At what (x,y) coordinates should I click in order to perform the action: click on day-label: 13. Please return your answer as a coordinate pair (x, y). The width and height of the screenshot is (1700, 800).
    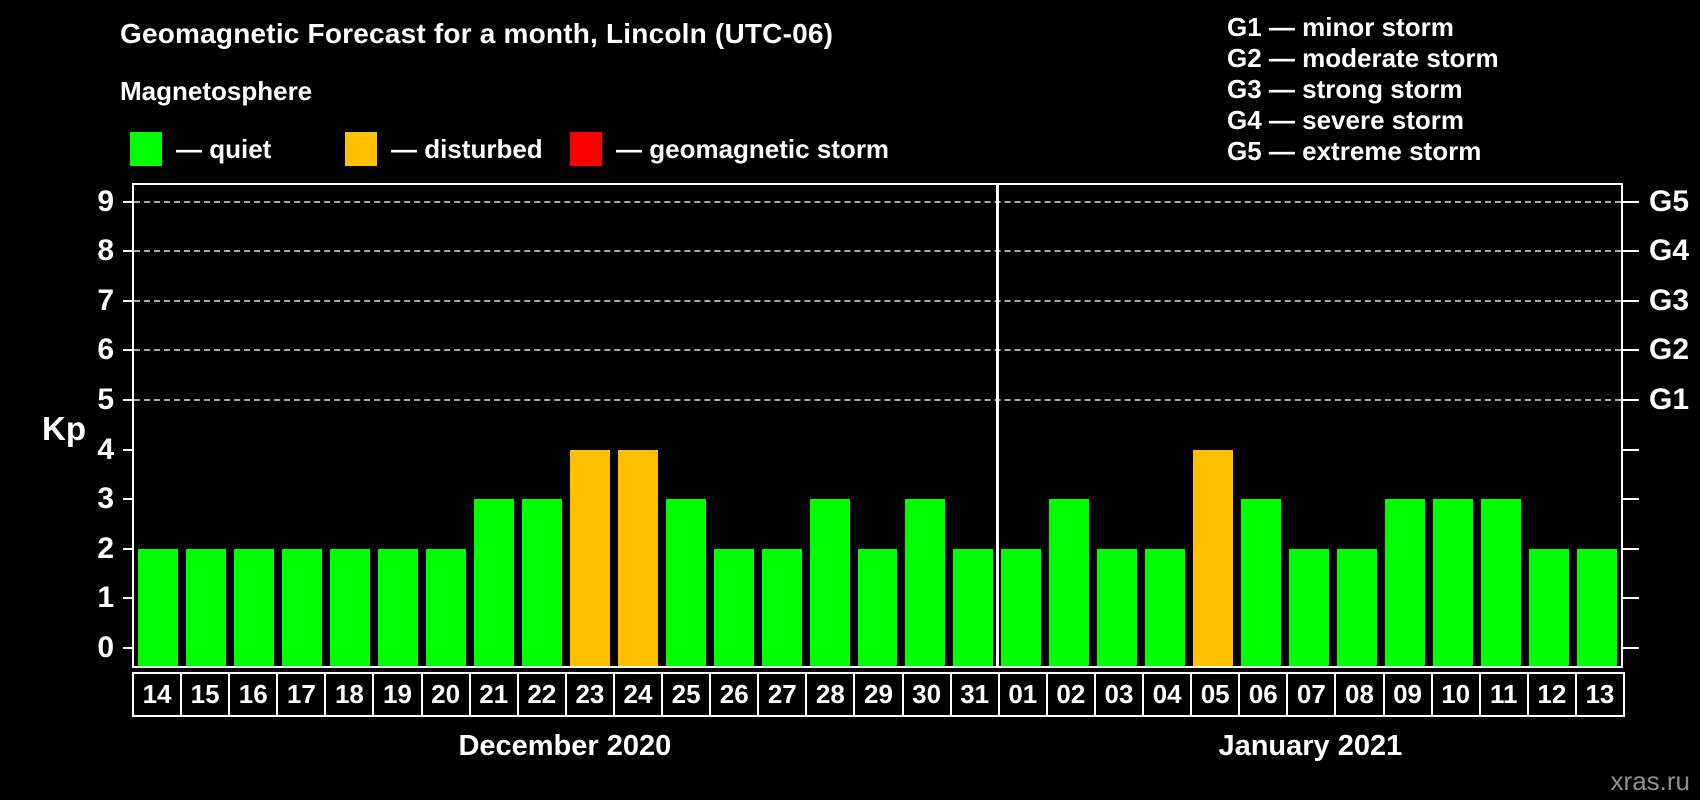
    Looking at the image, I should click on (1599, 694).